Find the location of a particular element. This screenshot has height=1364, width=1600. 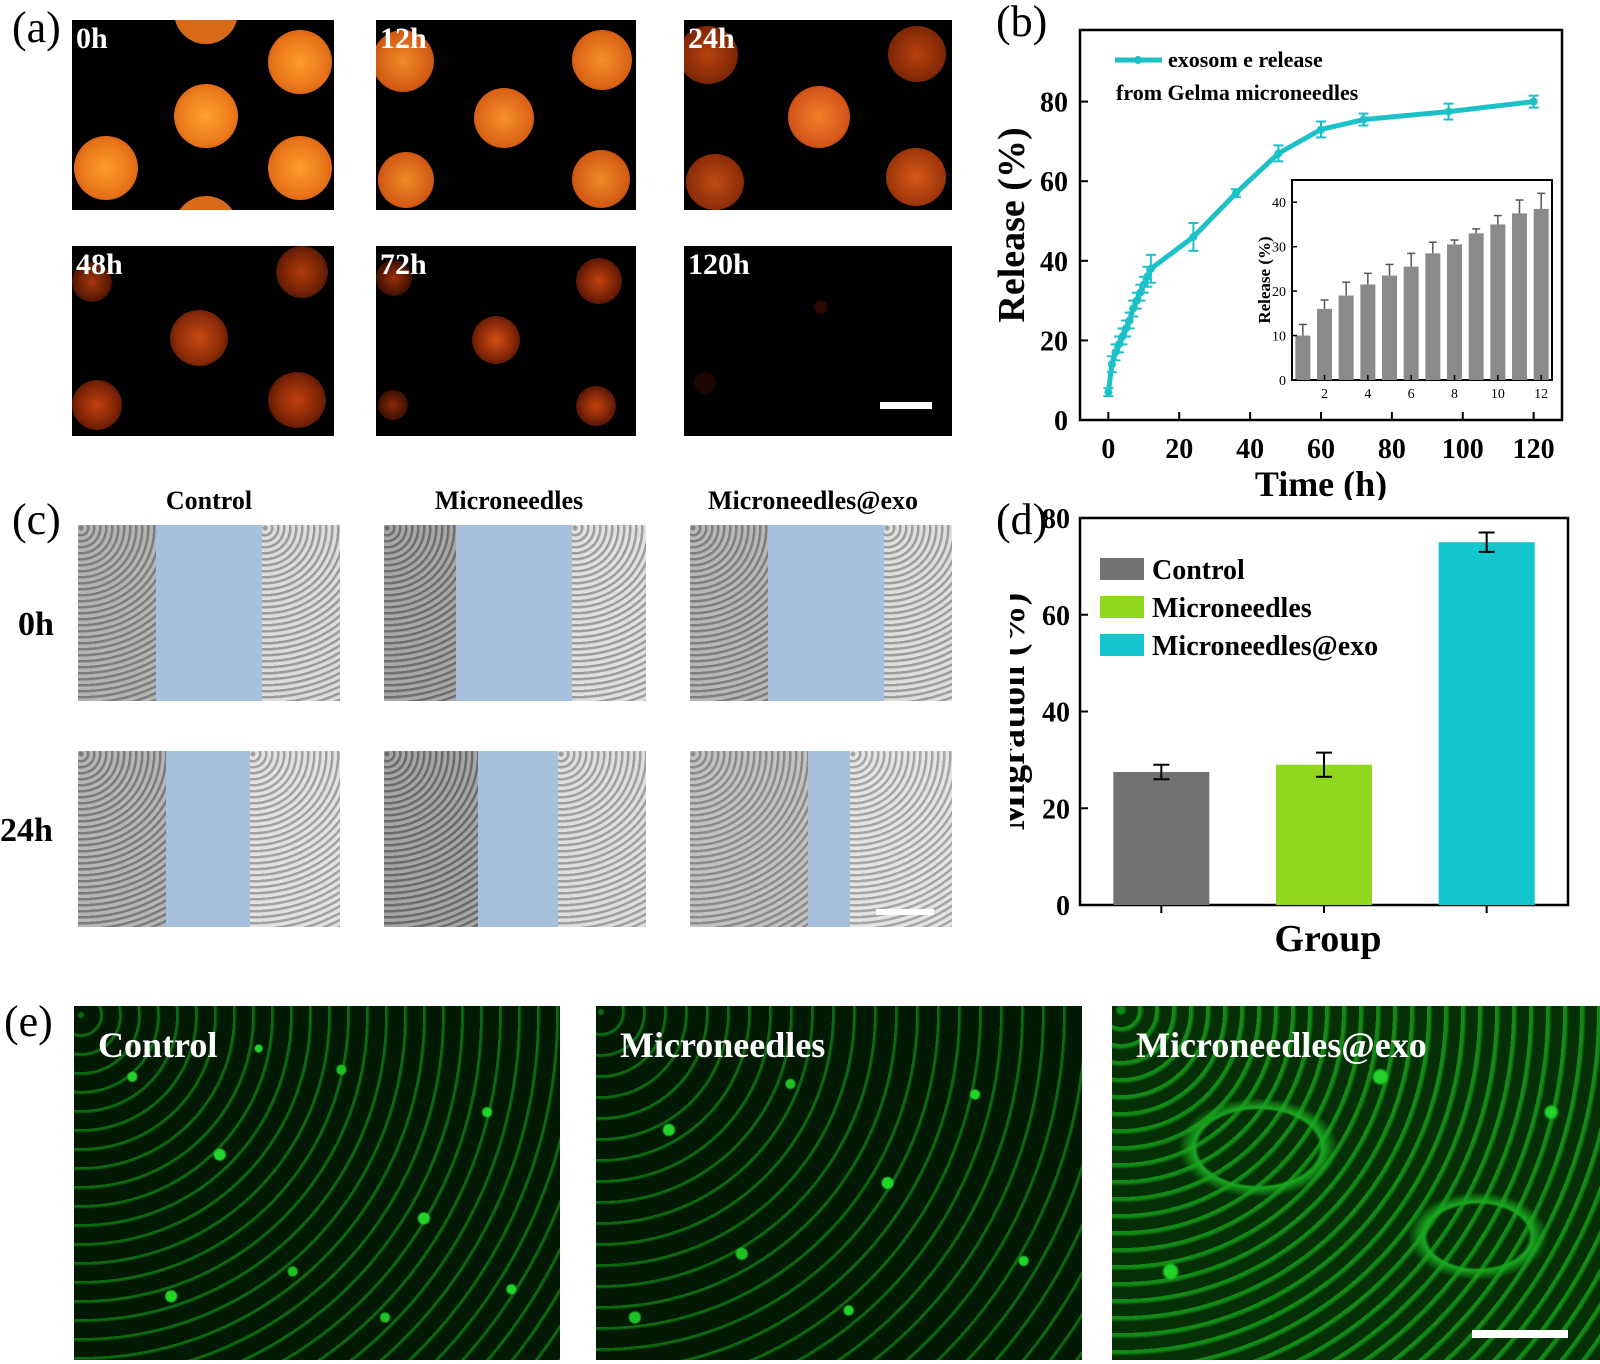

inset-x-tick-label: 6 is located at coordinates (1411, 394).